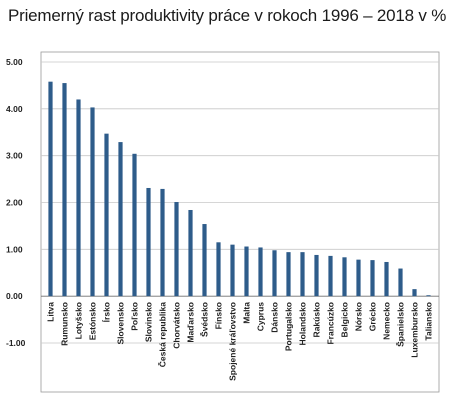 This screenshot has height=401, width=457. What do you see at coordinates (247, 313) in the screenshot?
I see `x-tick-label: Malta` at bounding box center [247, 313].